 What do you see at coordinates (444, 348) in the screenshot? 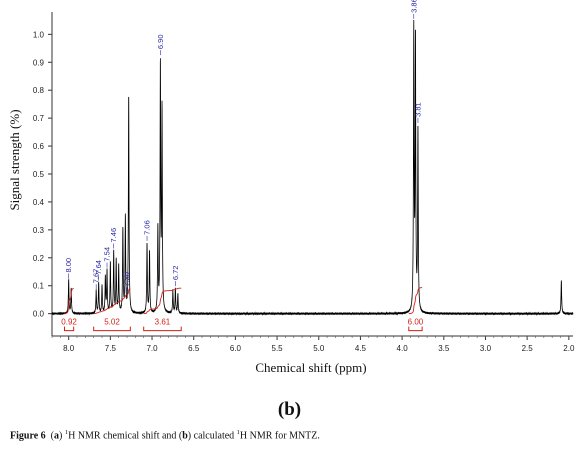
I see `x-tick-label: 3.5` at bounding box center [444, 348].